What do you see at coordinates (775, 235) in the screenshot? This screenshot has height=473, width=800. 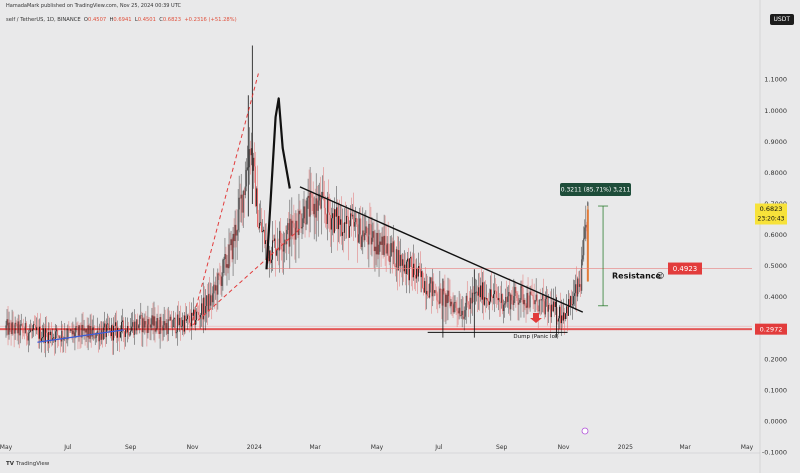 I see `y-tick-label: 0.6000` at bounding box center [775, 235].